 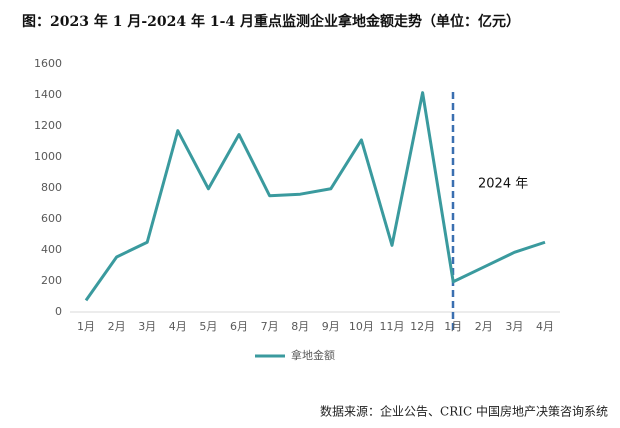 I want to click on legend-label: 拿地金额, so click(x=313, y=355).